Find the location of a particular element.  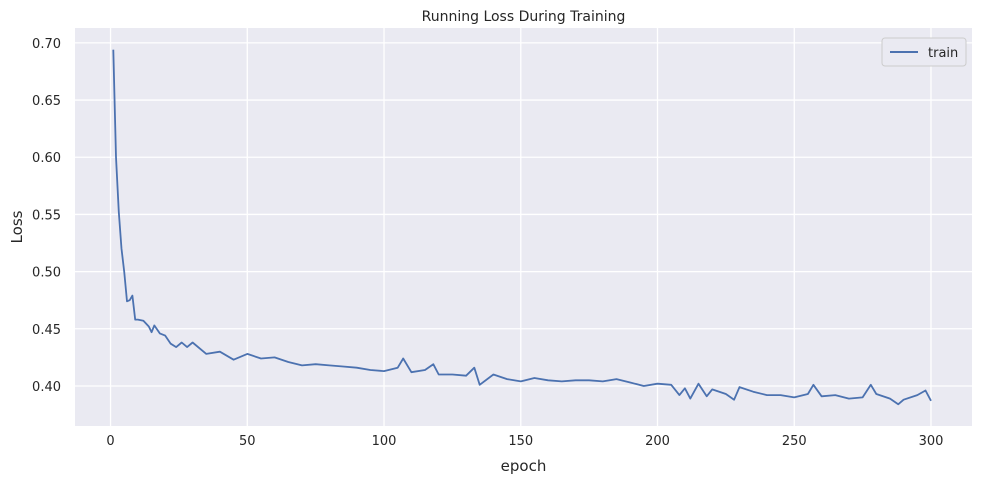

x-tick-label: 200 is located at coordinates (657, 441).